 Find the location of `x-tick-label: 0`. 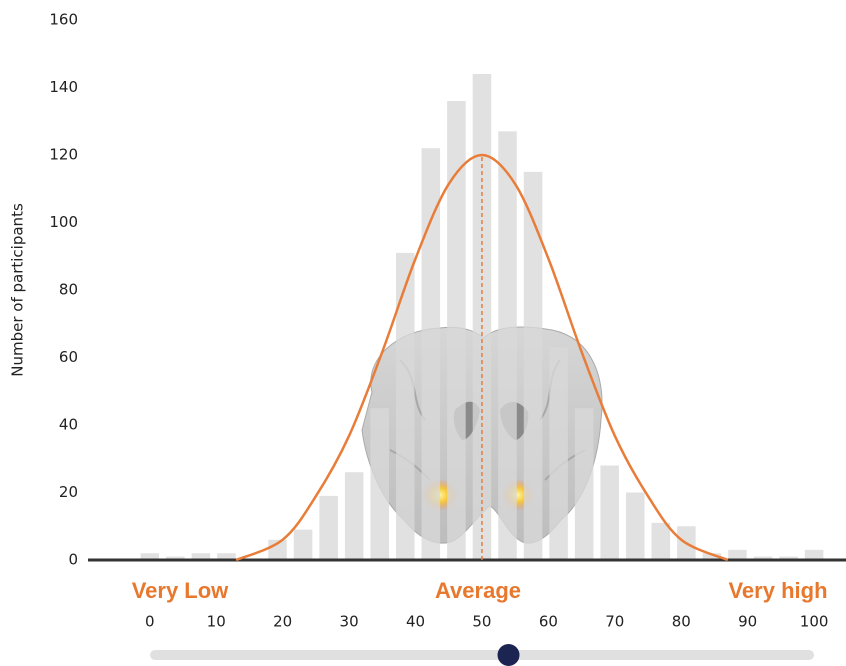

x-tick-label: 0 is located at coordinates (150, 622).